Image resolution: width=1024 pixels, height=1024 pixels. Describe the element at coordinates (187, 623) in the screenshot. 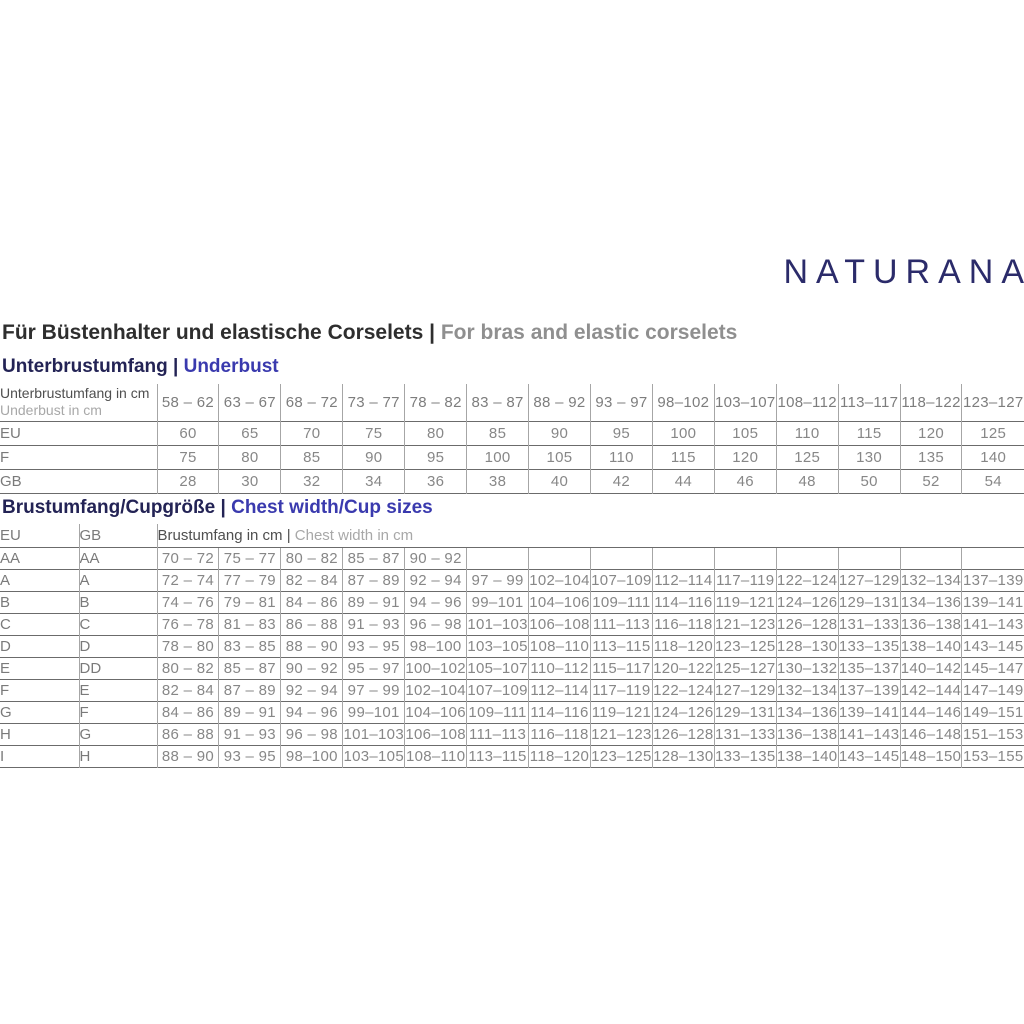

I see `range-cell: 76 – 78` at that location.